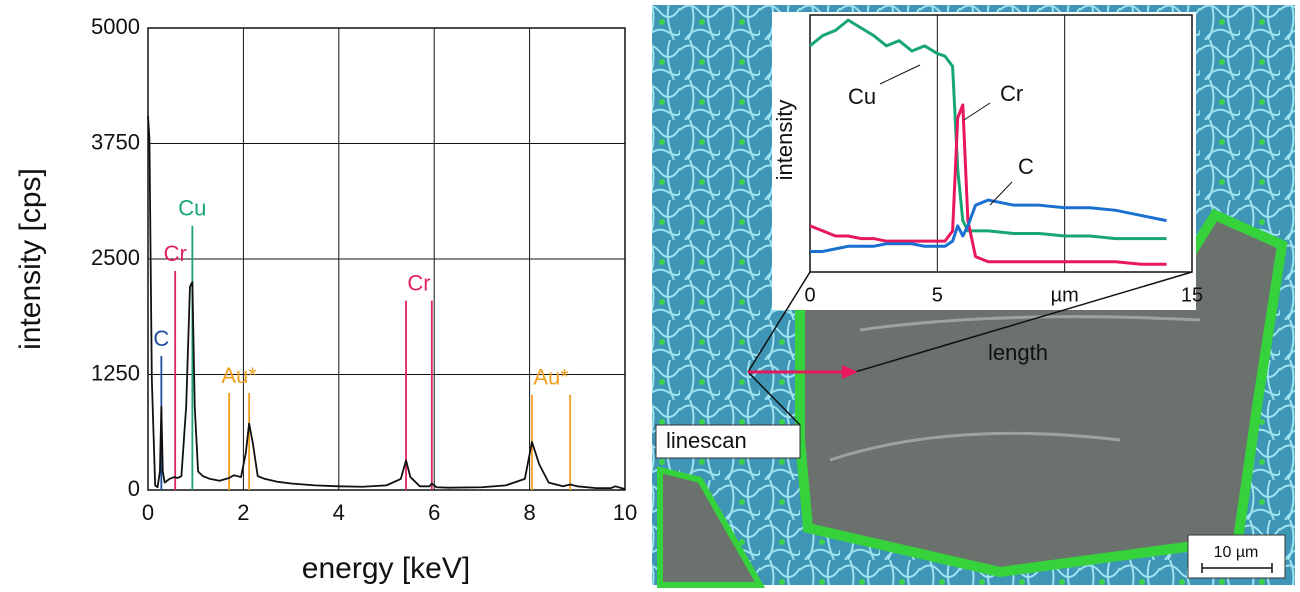  What do you see at coordinates (115, 257) in the screenshot?
I see `y-tick-label: 2500` at bounding box center [115, 257].